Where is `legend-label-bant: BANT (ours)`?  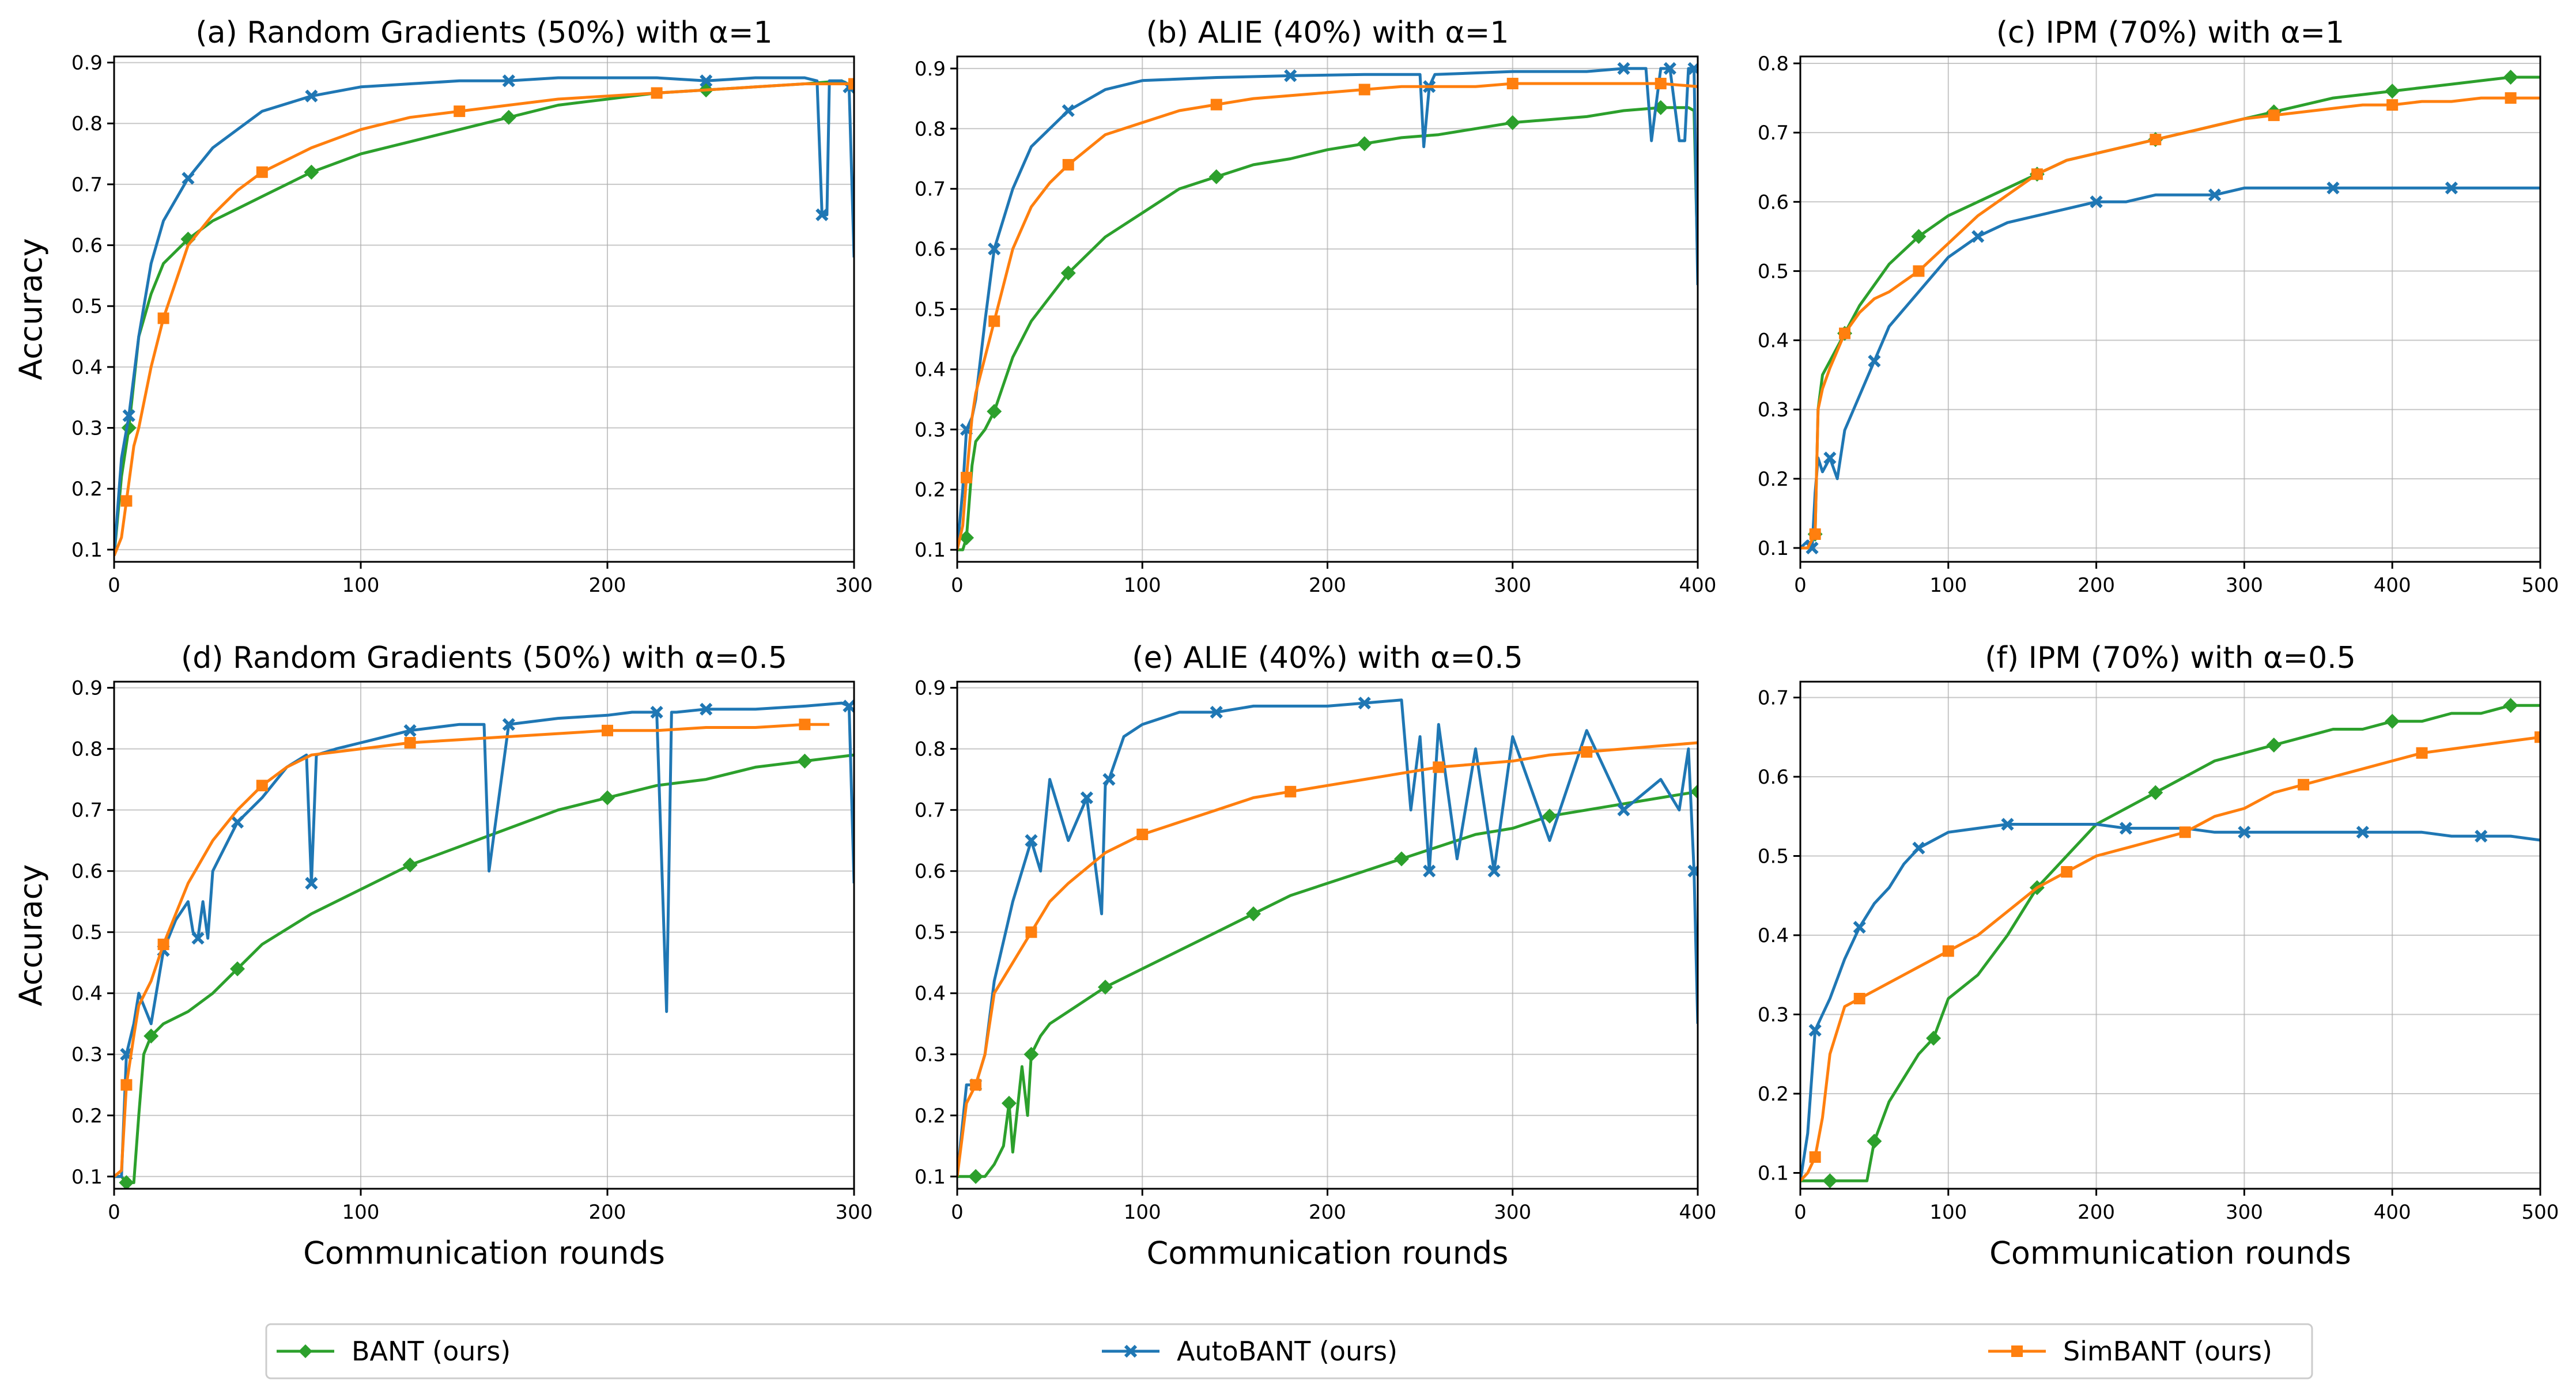
legend-label-bant: BANT (ours) is located at coordinates (431, 1351).